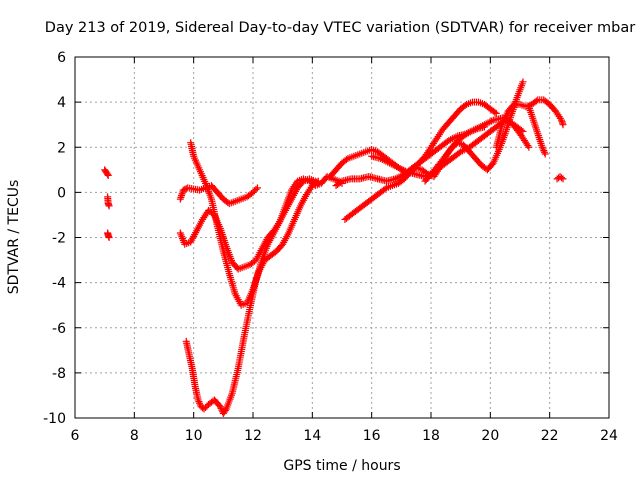 This screenshot has height=480, width=640. I want to click on y-tick-label: 0, so click(61, 193).